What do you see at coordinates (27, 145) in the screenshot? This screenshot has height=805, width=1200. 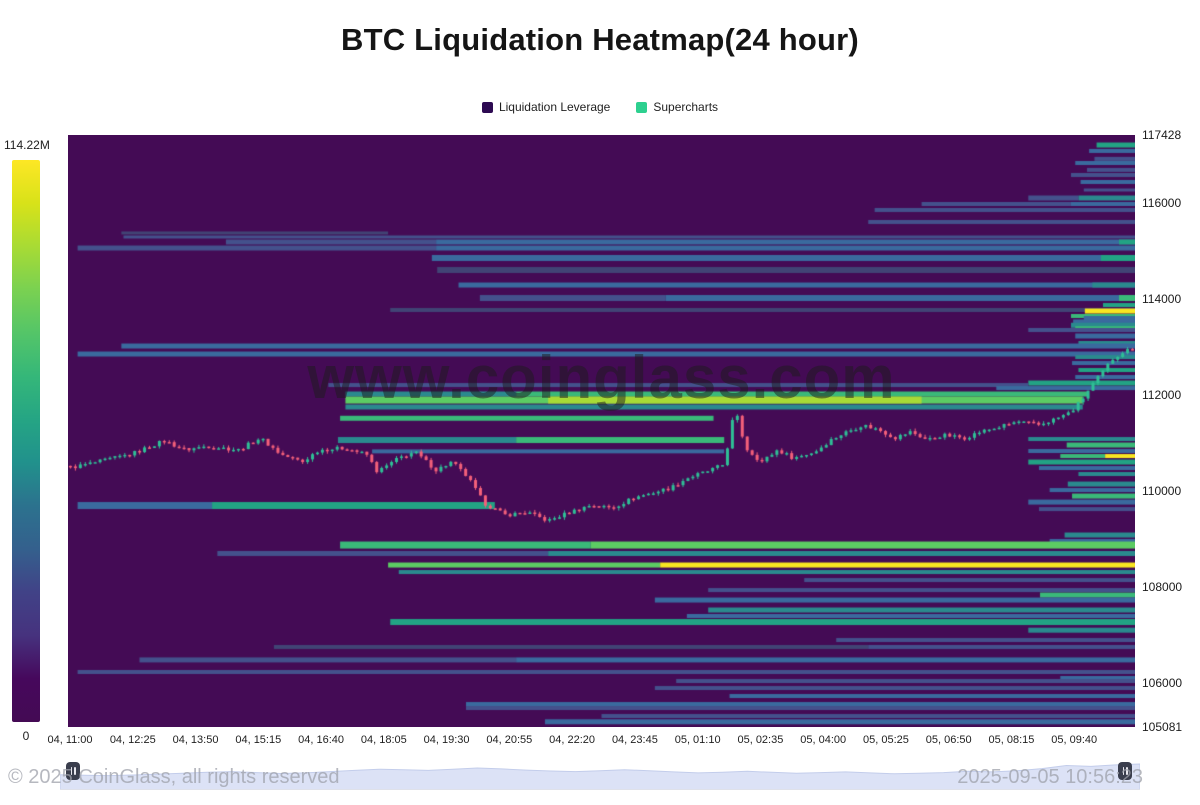 I see `colorbar-max-label: 114.22M` at bounding box center [27, 145].